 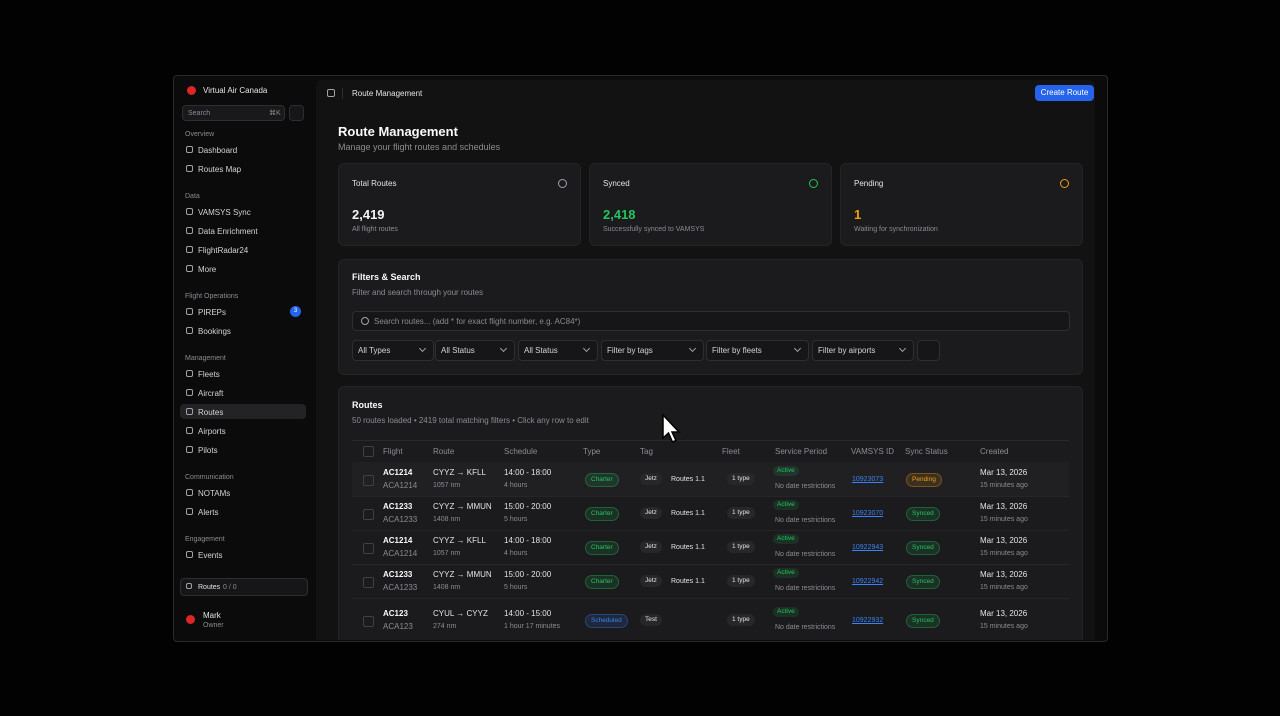 I want to click on search-box, so click(x=233, y=113).